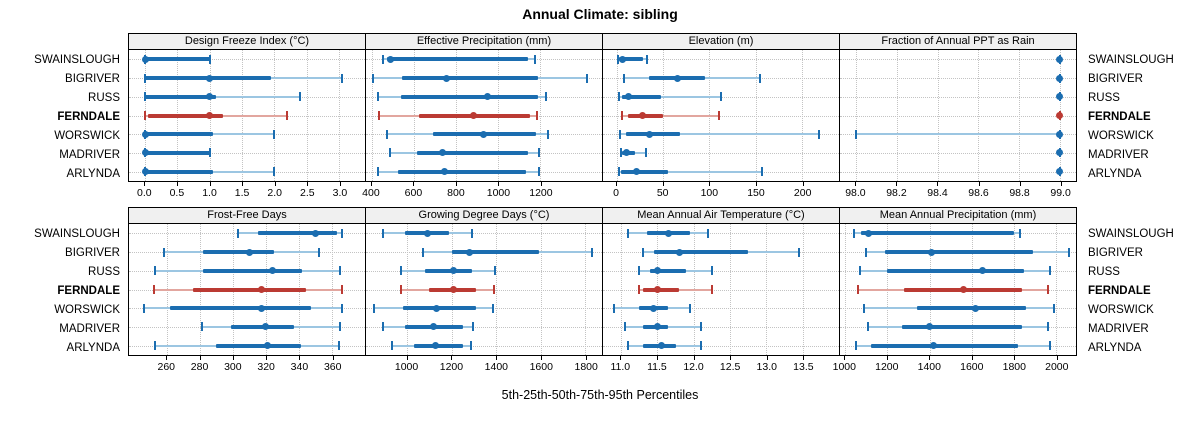 This screenshot has width=1200, height=425. I want to click on axis-tick-label: 600, so click(413, 193).